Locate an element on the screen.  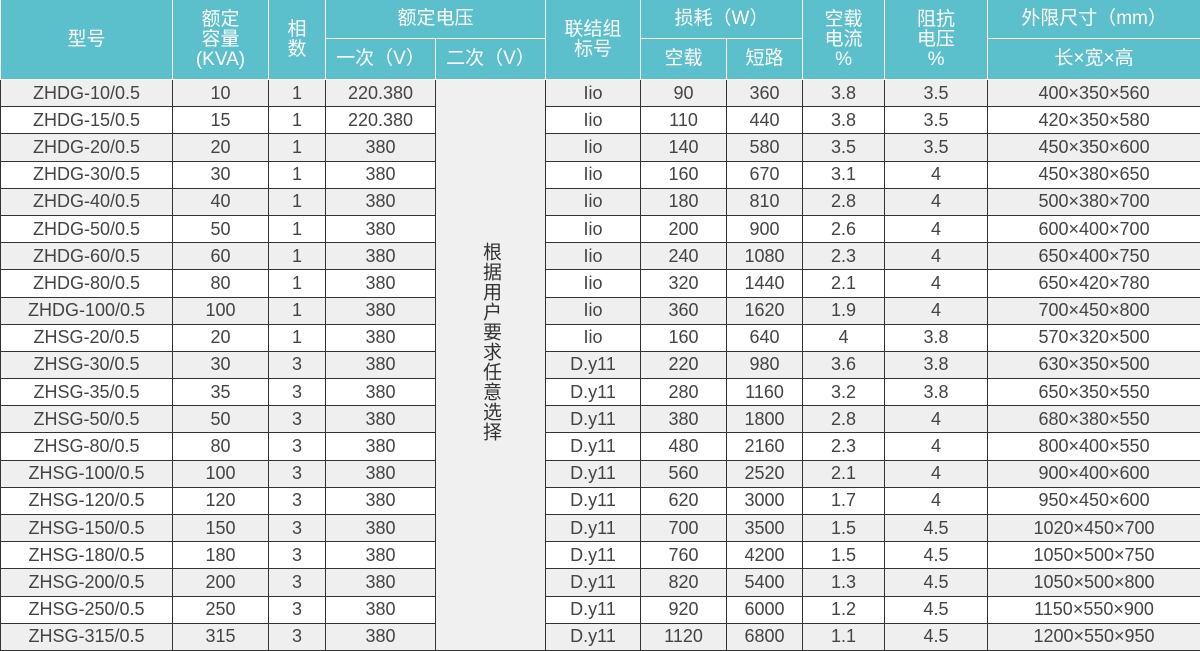
cell-no-load-loss: 220 is located at coordinates (684, 365).